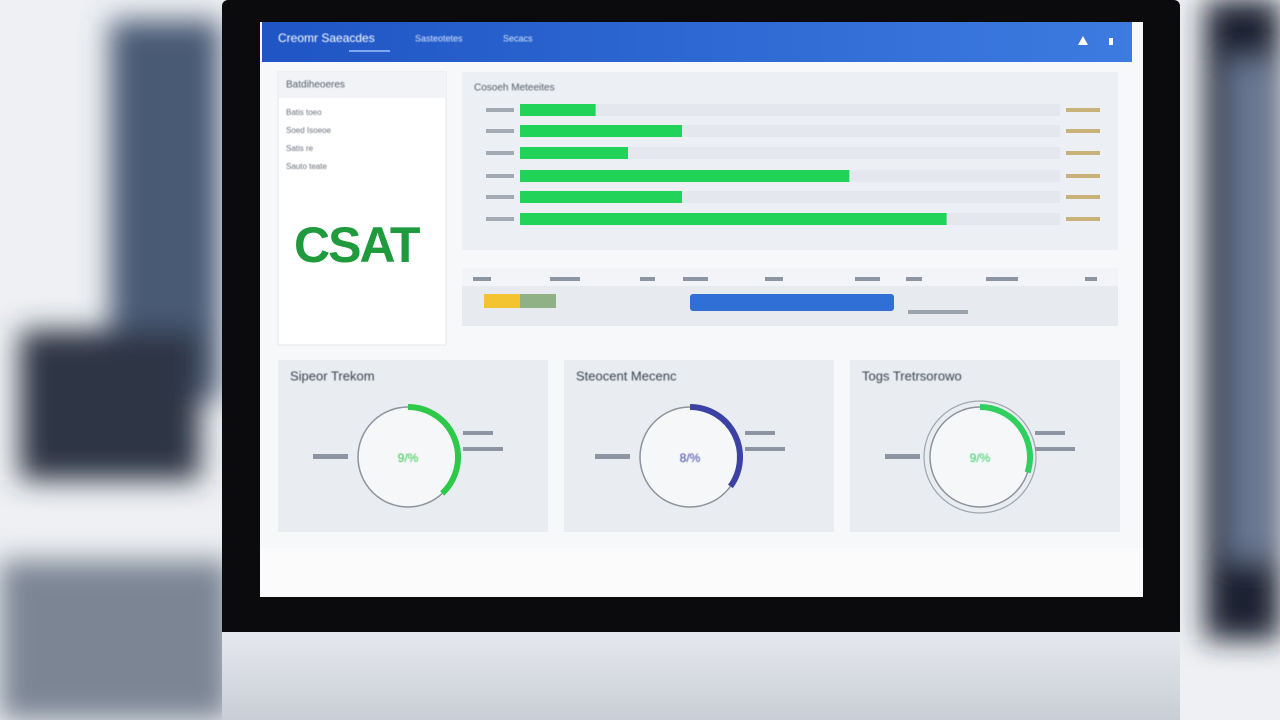 Image resolution: width=1280 pixels, height=720 pixels. I want to click on gauge-title: Togs Tretrsorowo, so click(912, 375).